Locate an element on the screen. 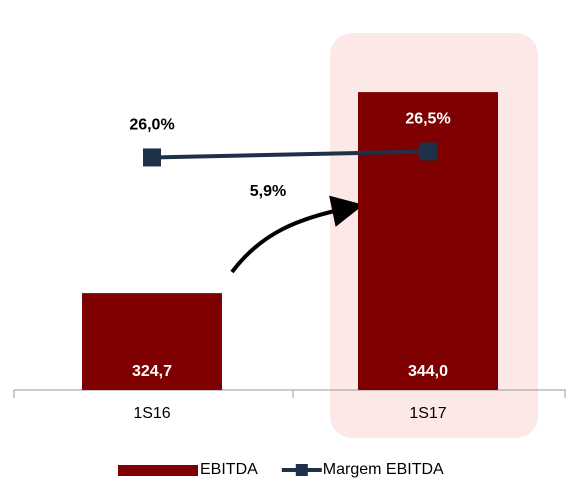 The height and width of the screenshot is (485, 566). x-tick-label: 1S16 is located at coordinates (151, 413).